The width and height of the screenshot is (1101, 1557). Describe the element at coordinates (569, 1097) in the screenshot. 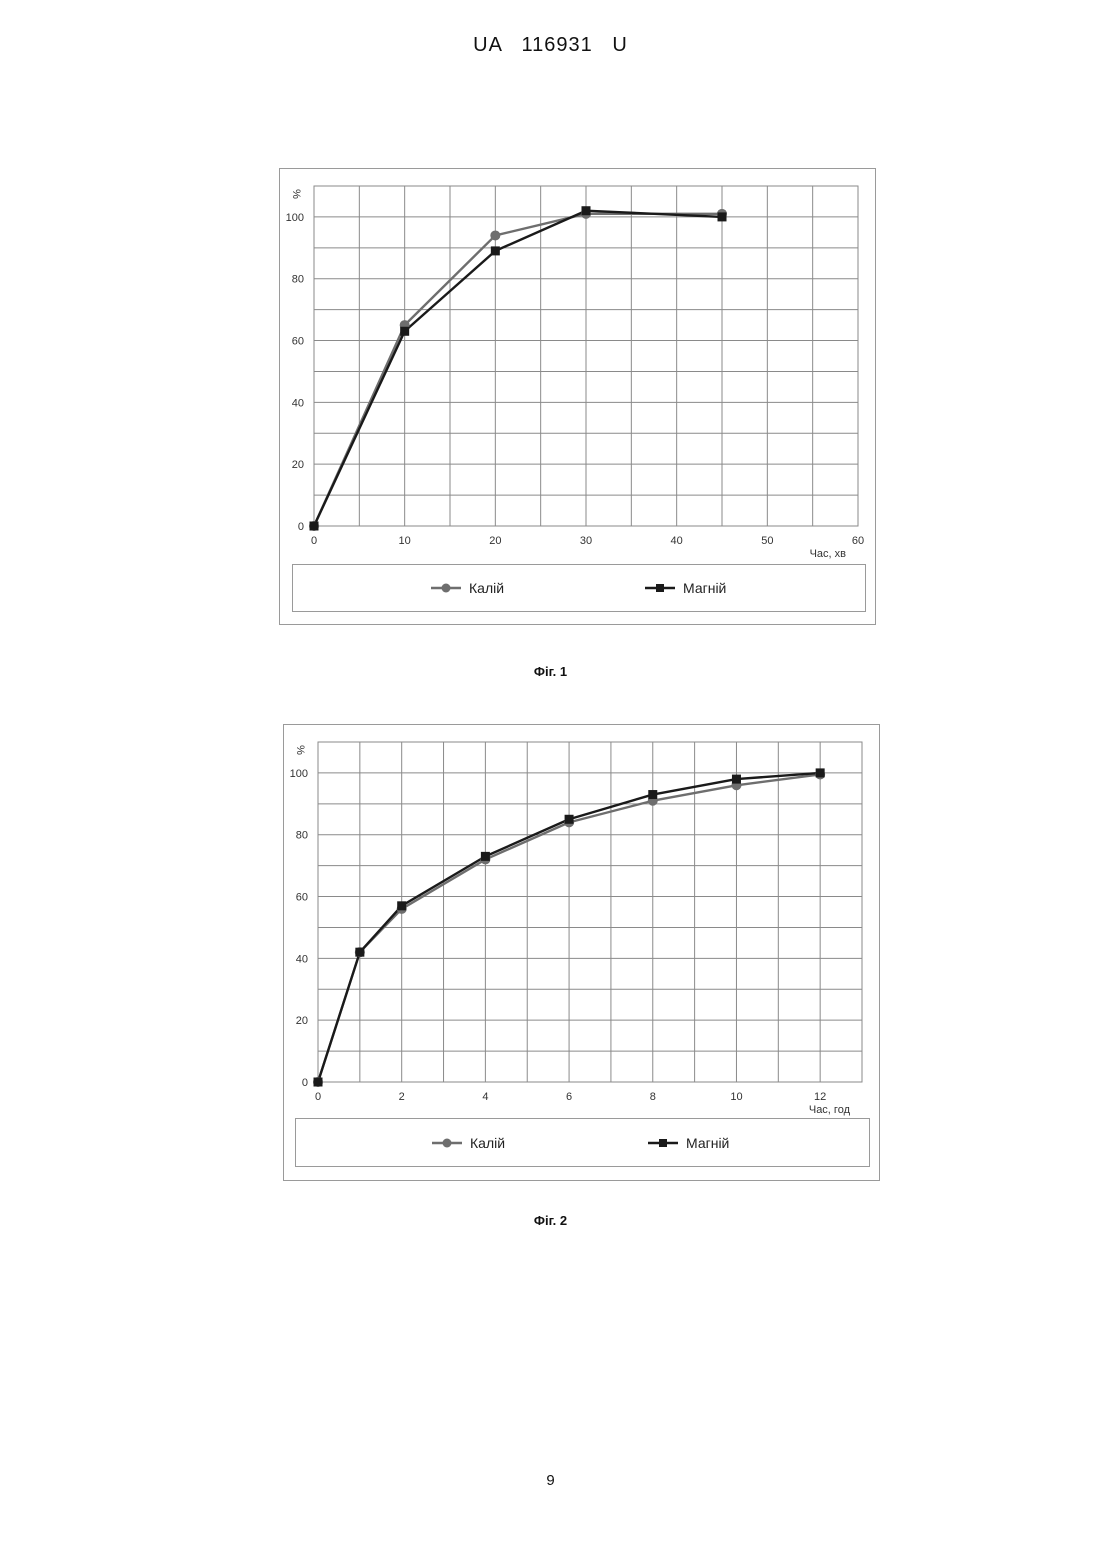

I see `x-tick-label: 6` at that location.